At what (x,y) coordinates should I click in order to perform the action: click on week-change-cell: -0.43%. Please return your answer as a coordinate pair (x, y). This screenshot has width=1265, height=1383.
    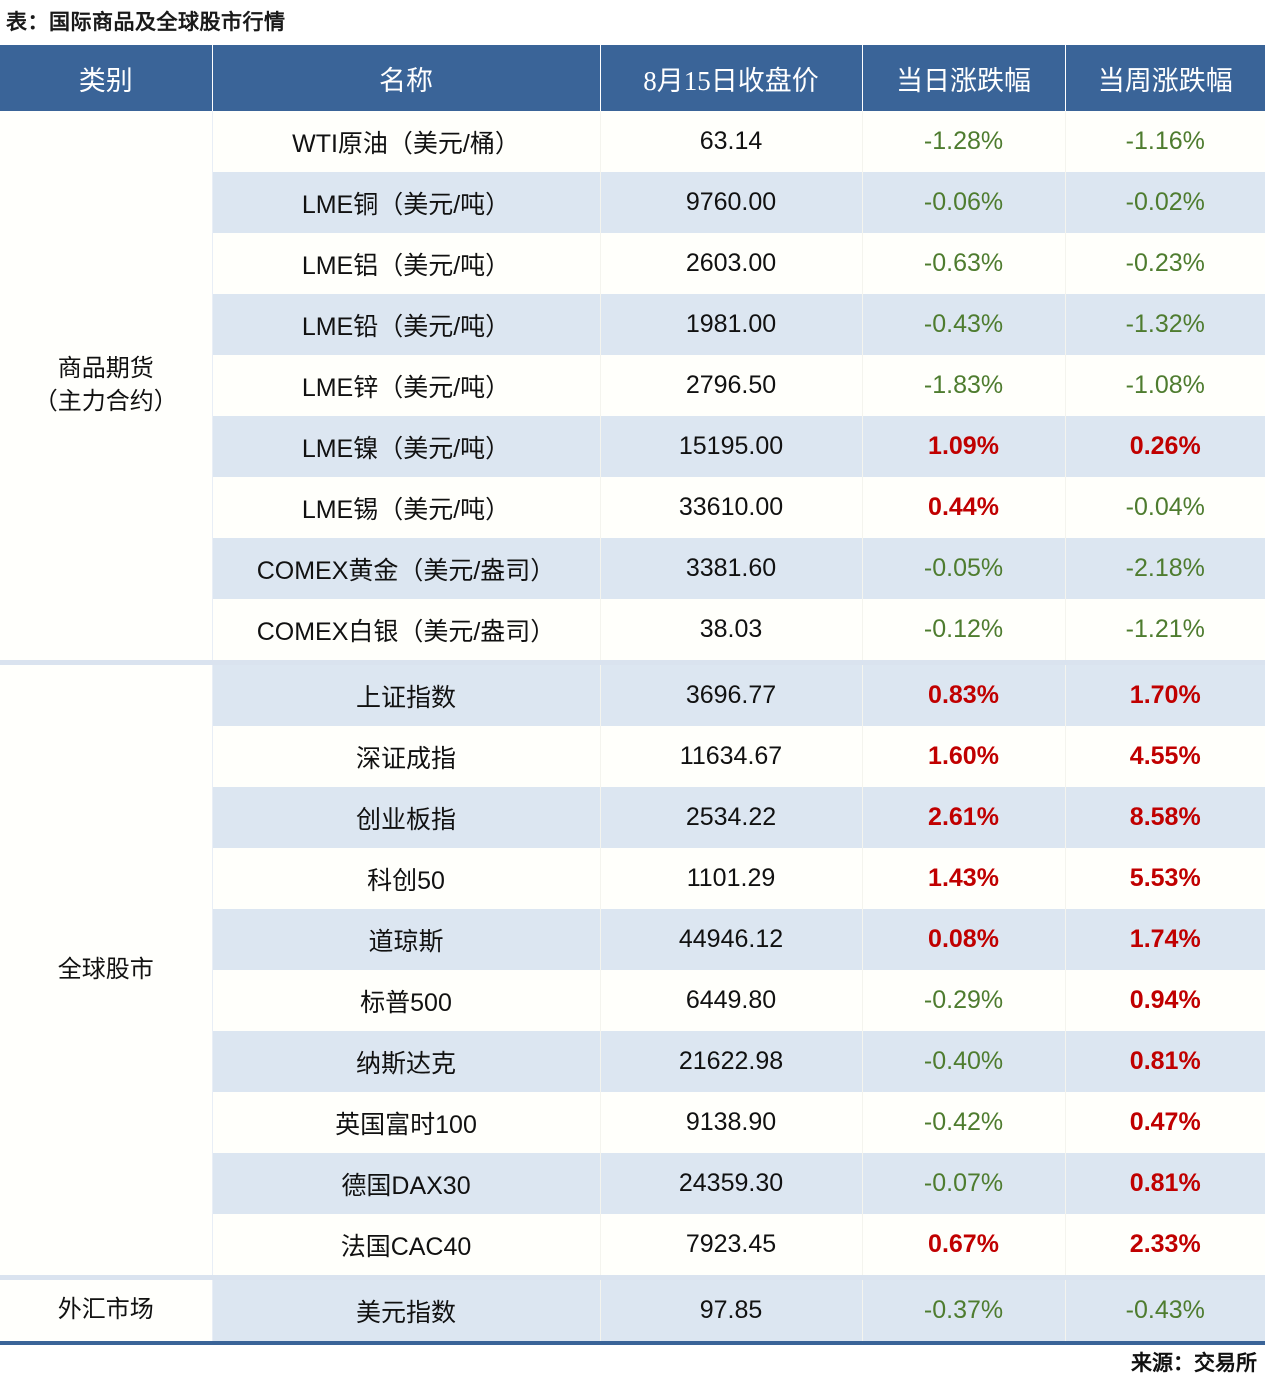
    Looking at the image, I should click on (1165, 1309).